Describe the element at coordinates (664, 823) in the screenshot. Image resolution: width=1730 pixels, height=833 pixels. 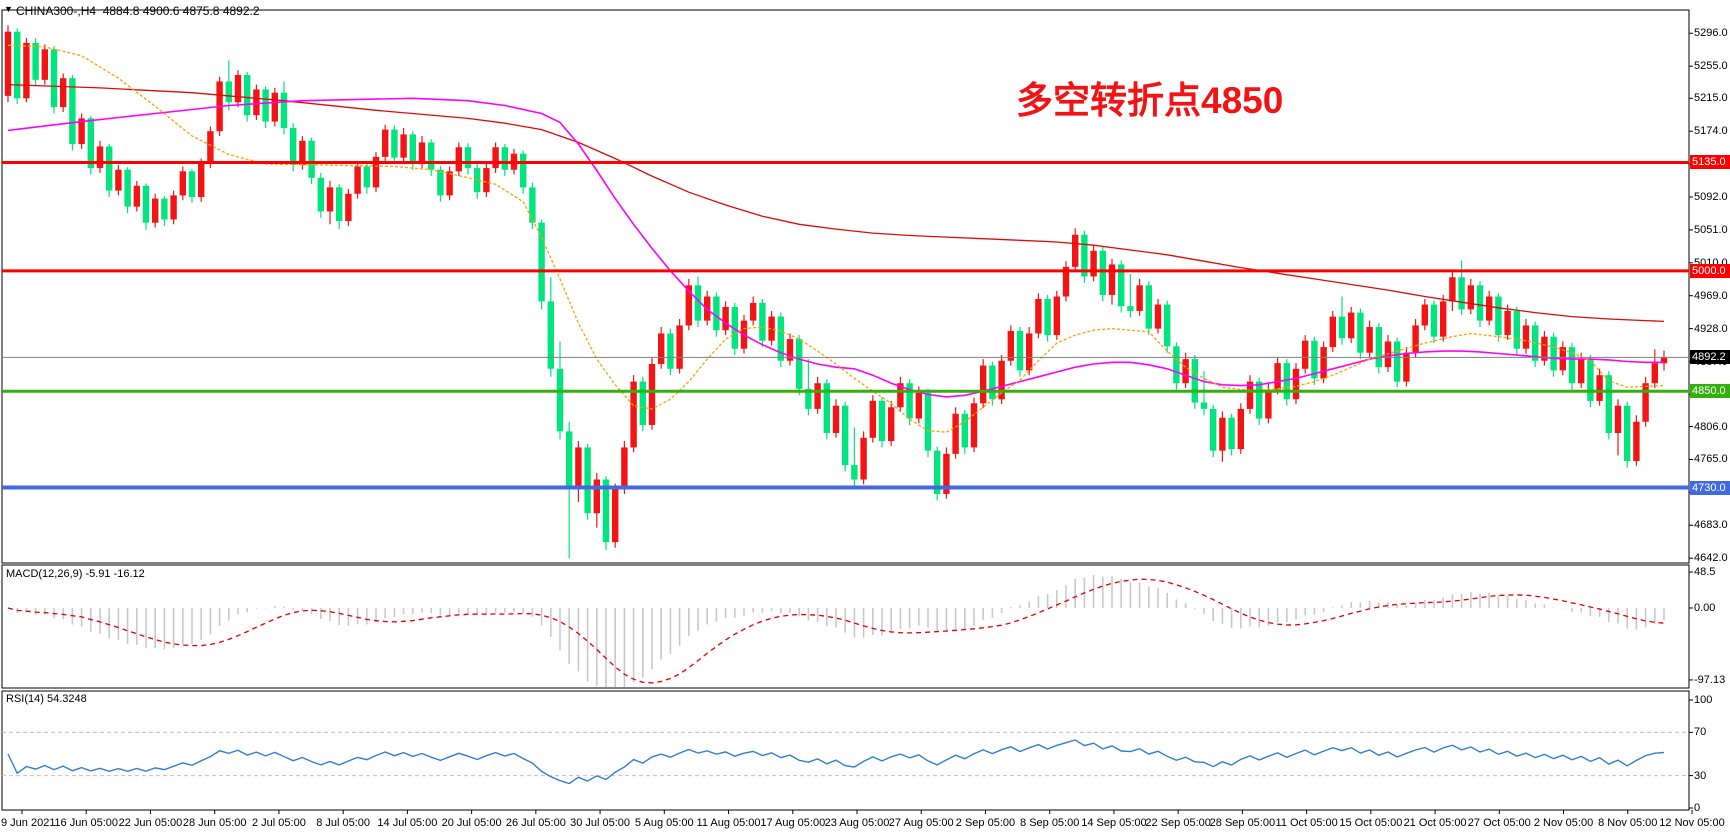
I see `time-axis-label: 5 Aug 05:00` at that location.